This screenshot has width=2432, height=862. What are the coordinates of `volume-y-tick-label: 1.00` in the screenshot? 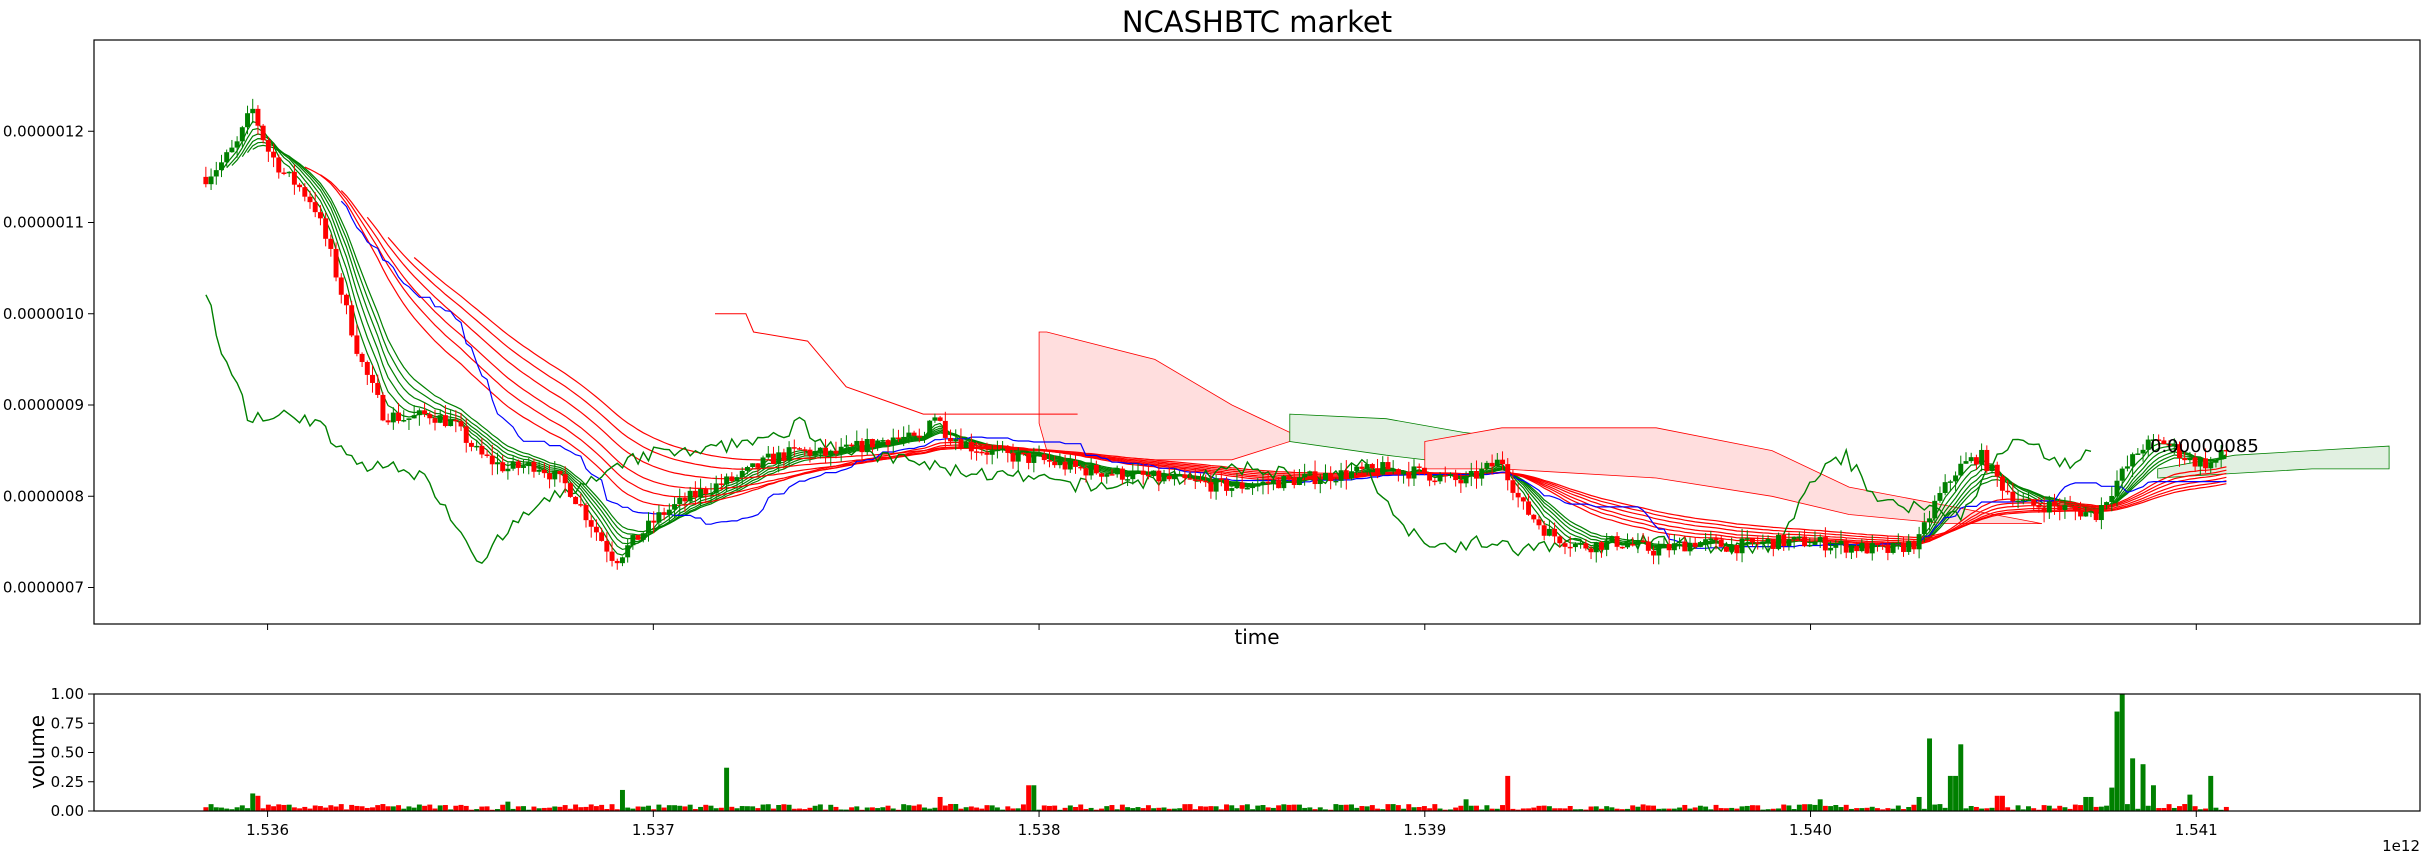 It's located at (67, 694).